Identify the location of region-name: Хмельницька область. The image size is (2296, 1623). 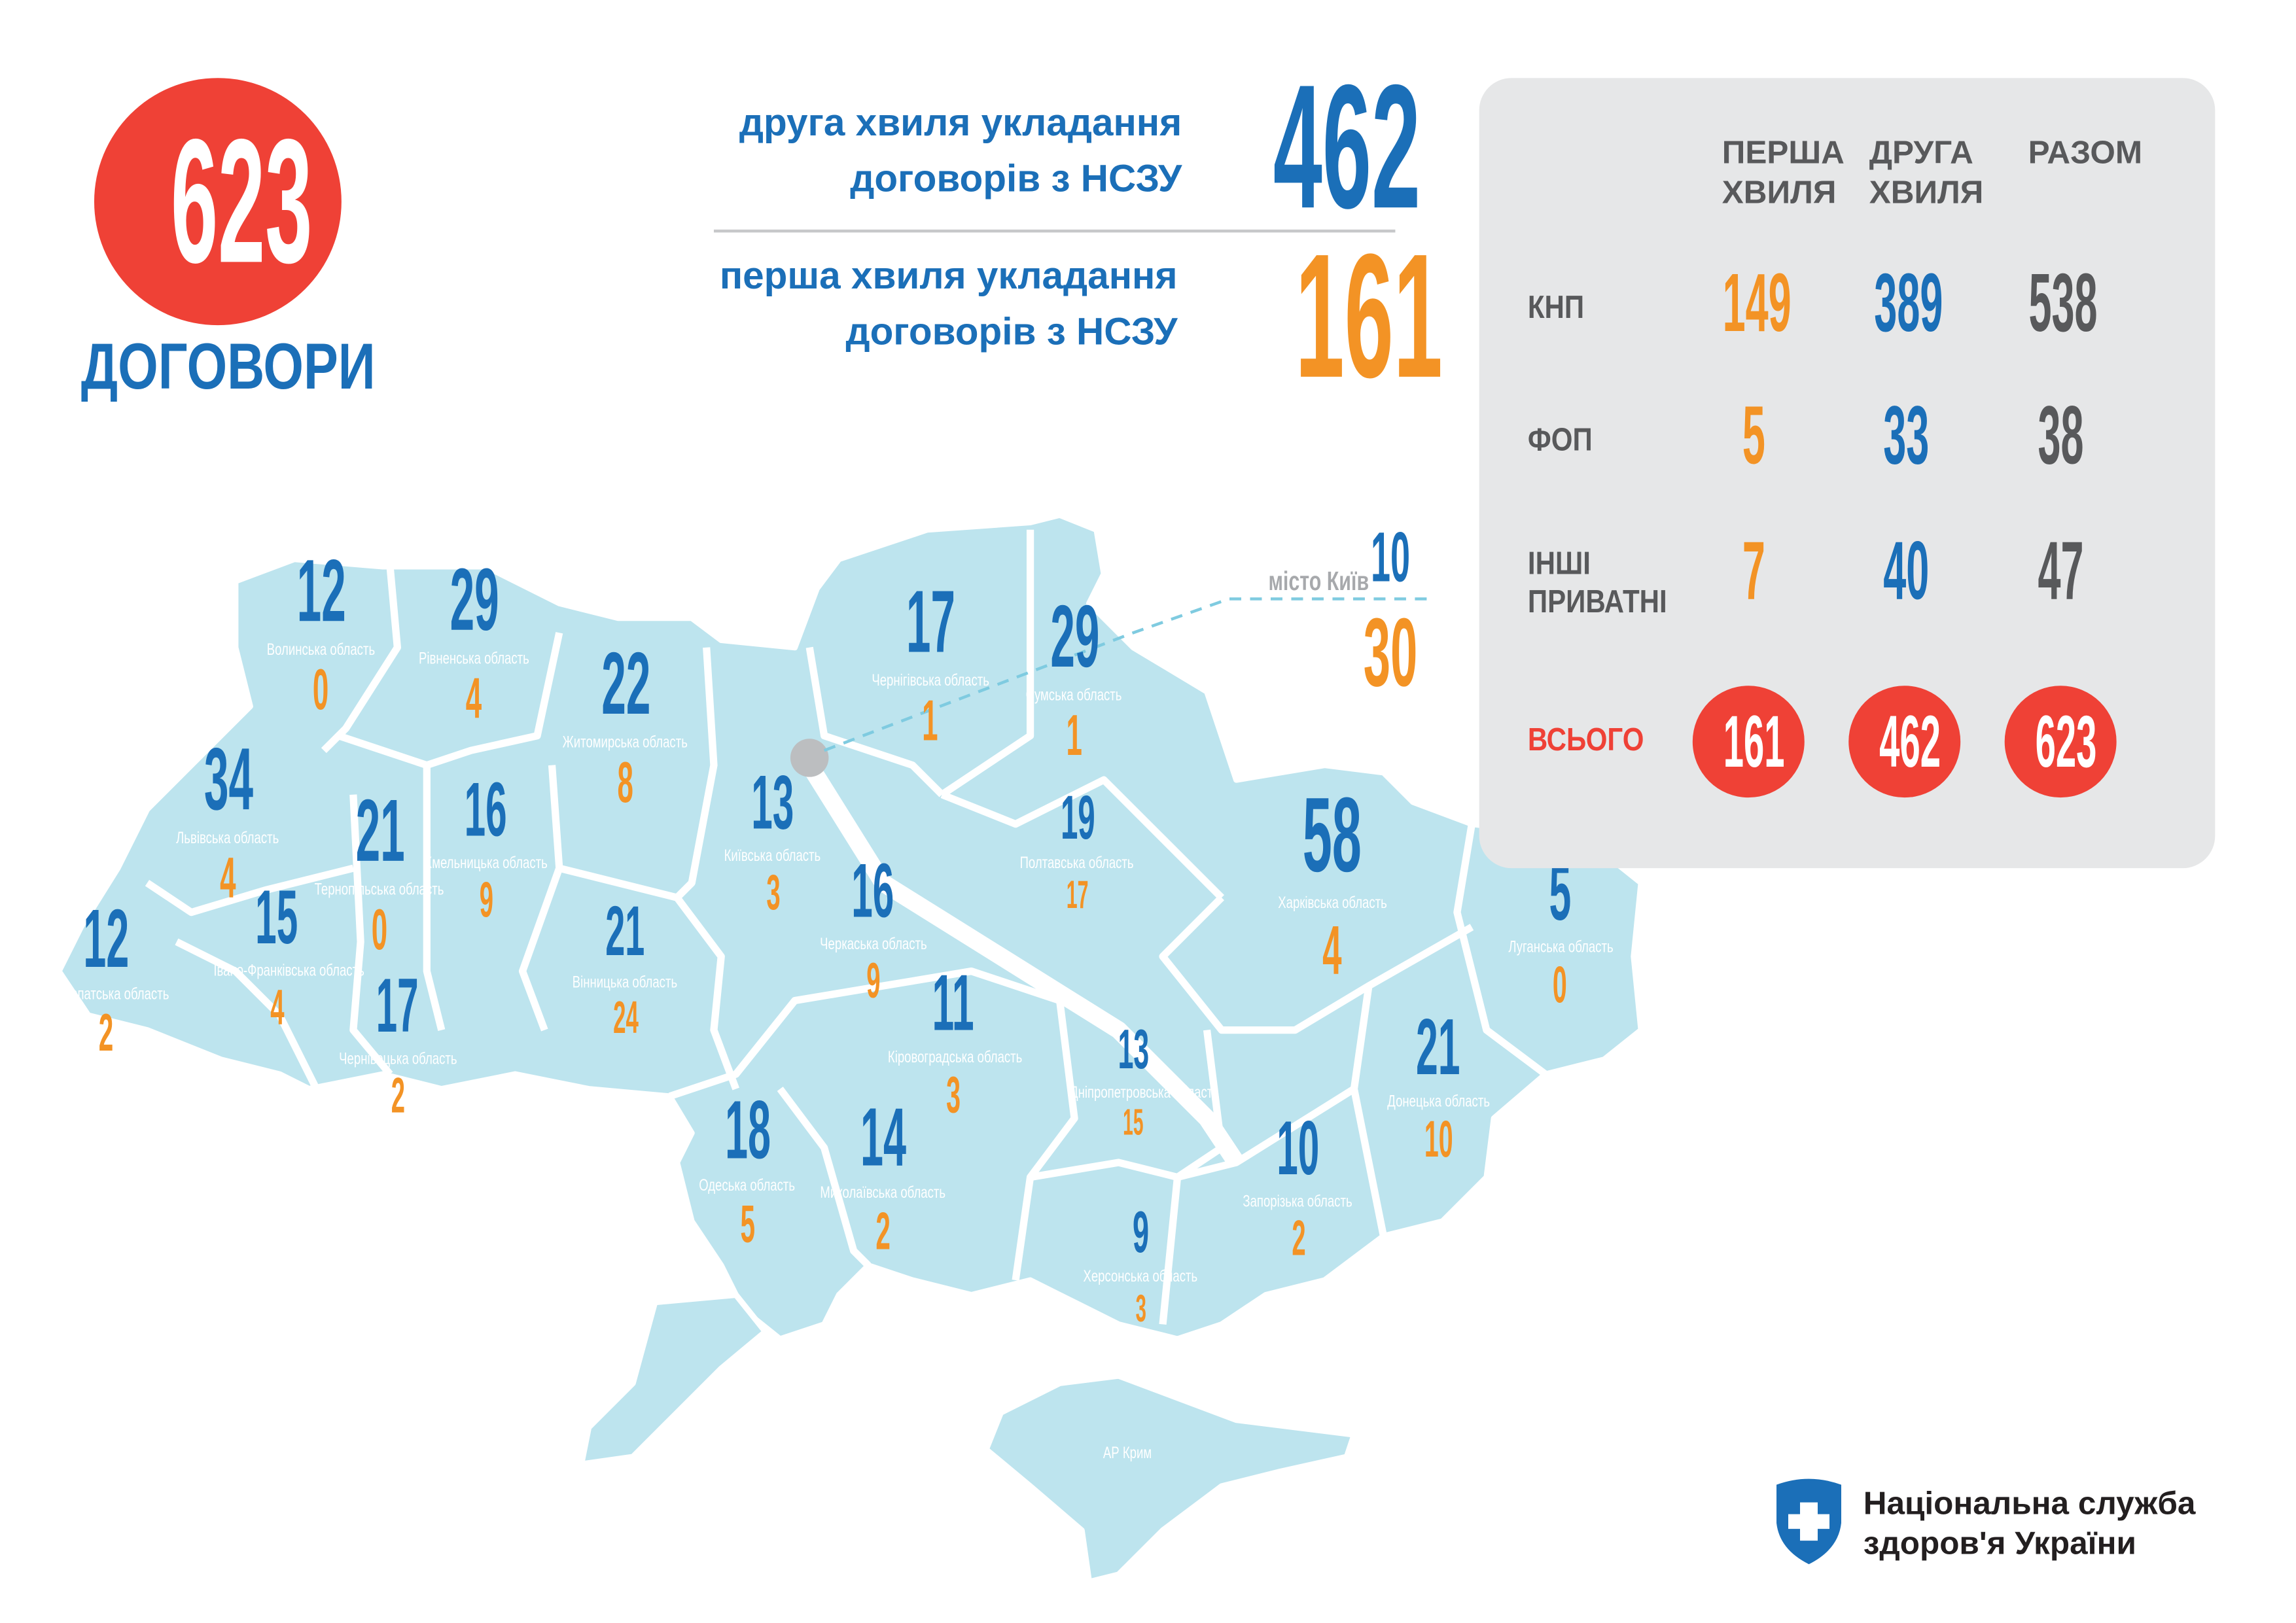
(485, 864).